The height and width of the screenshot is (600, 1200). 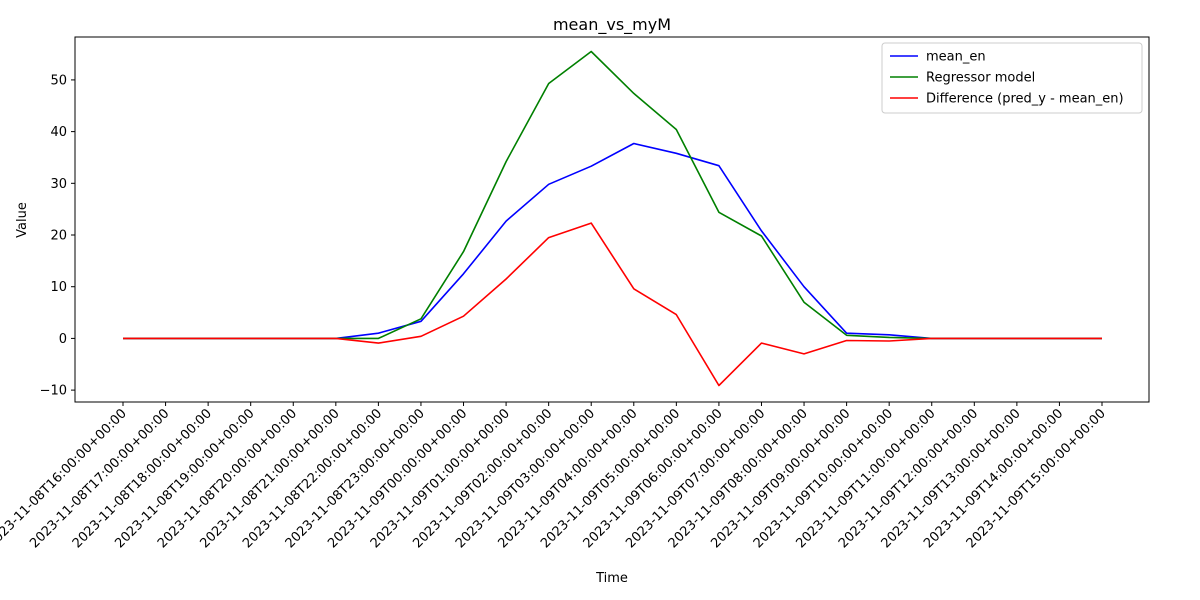 What do you see at coordinates (53, 391) in the screenshot?
I see `y-tick-label: −10` at bounding box center [53, 391].